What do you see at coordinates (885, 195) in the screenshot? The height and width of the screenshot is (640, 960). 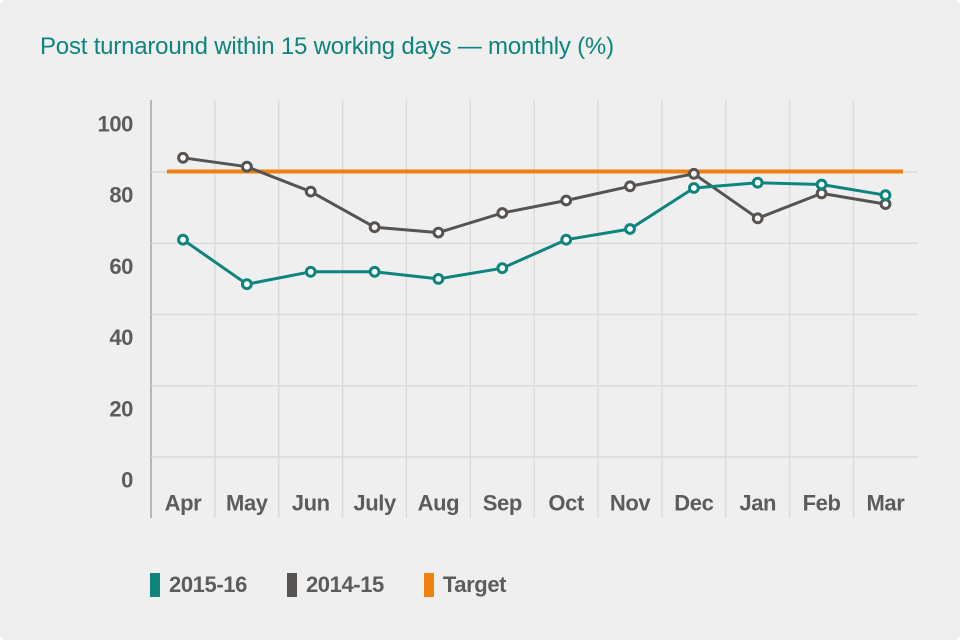 I see `data-point-2015-16-Mar` at bounding box center [885, 195].